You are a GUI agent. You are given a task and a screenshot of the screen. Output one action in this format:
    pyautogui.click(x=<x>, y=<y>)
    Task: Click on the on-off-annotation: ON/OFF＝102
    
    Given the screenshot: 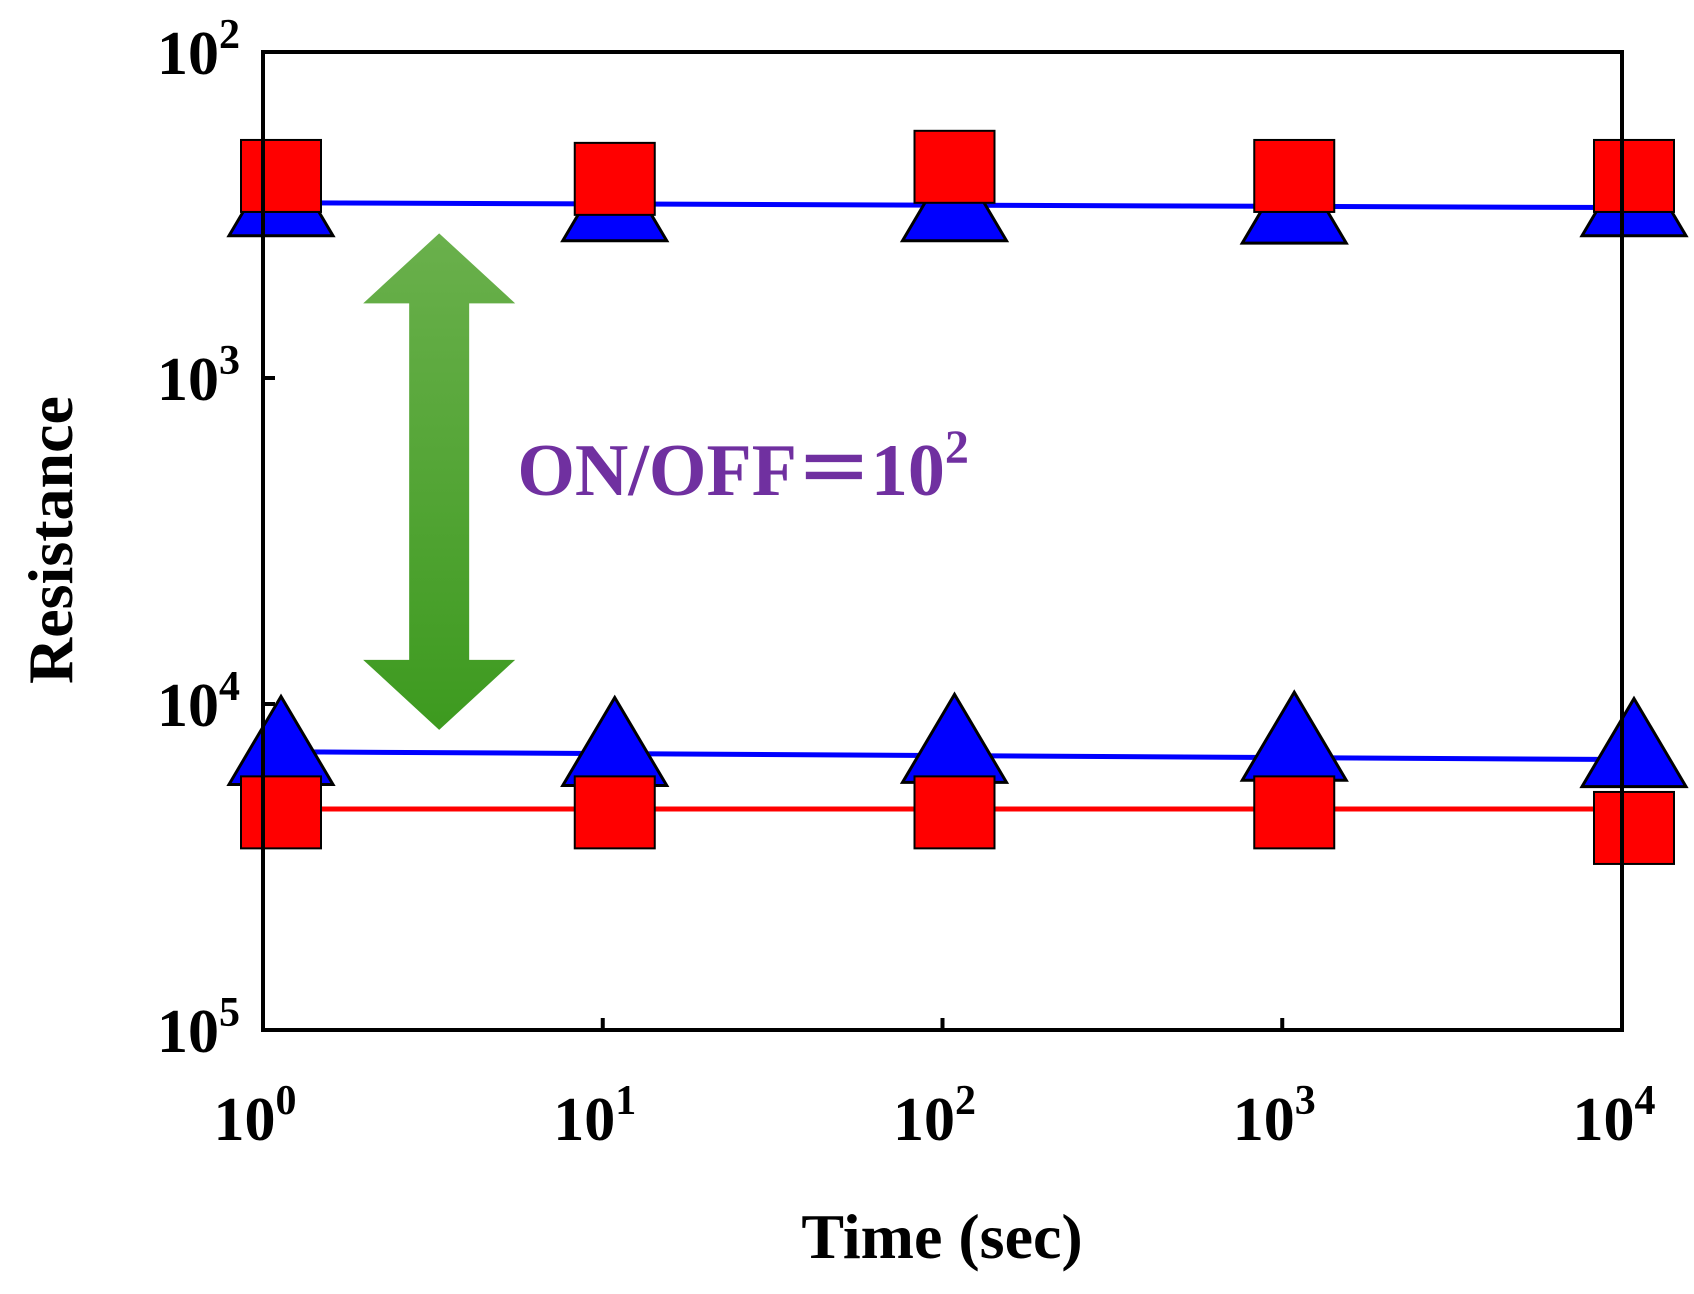 What is the action you would take?
    pyautogui.click(x=743, y=466)
    